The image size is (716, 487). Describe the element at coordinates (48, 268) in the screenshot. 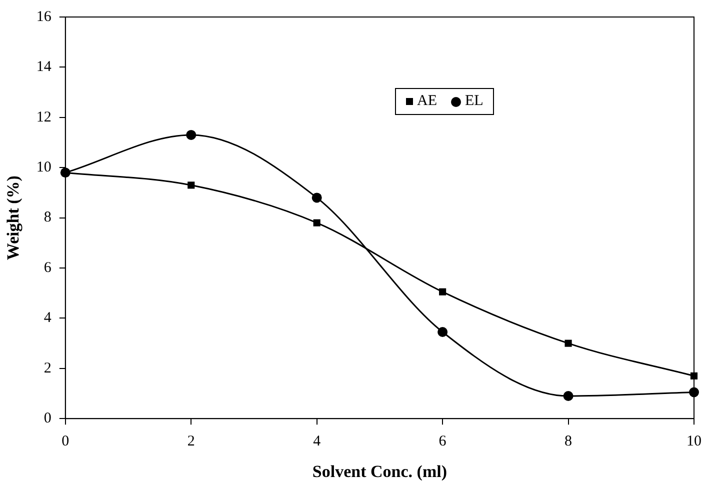

I see `y-tick-label: 6` at that location.